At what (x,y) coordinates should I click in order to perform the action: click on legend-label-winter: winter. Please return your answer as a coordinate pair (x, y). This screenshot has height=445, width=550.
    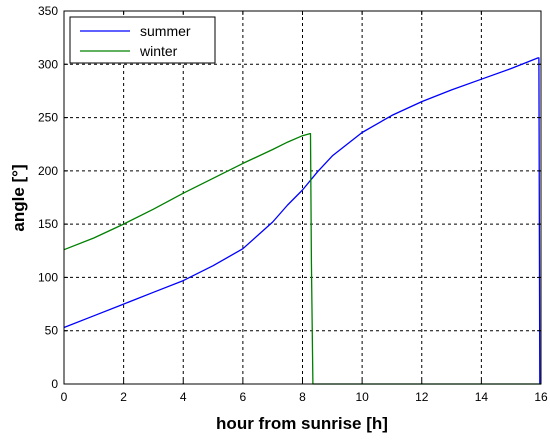
    Looking at the image, I should click on (158, 51).